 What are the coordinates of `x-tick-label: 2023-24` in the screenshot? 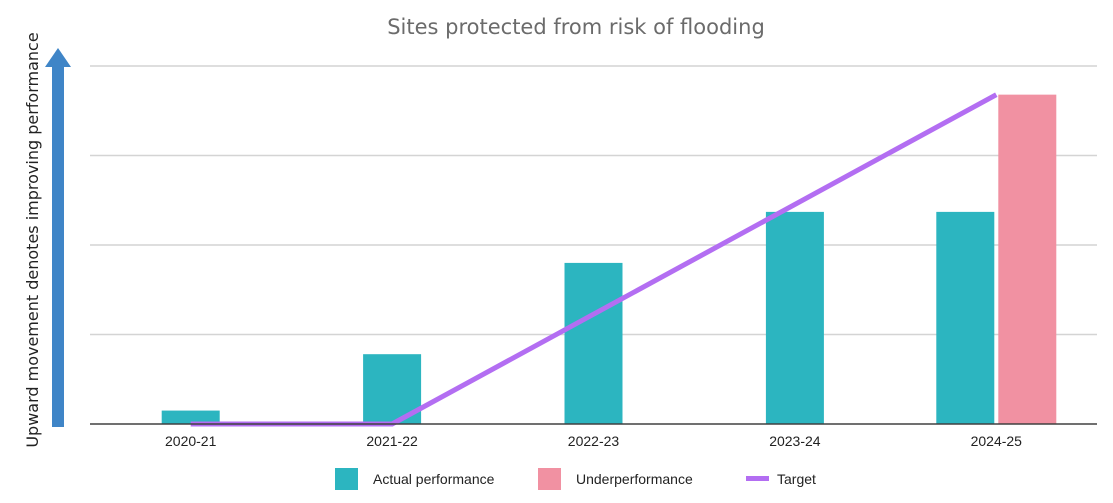 It's located at (795, 441).